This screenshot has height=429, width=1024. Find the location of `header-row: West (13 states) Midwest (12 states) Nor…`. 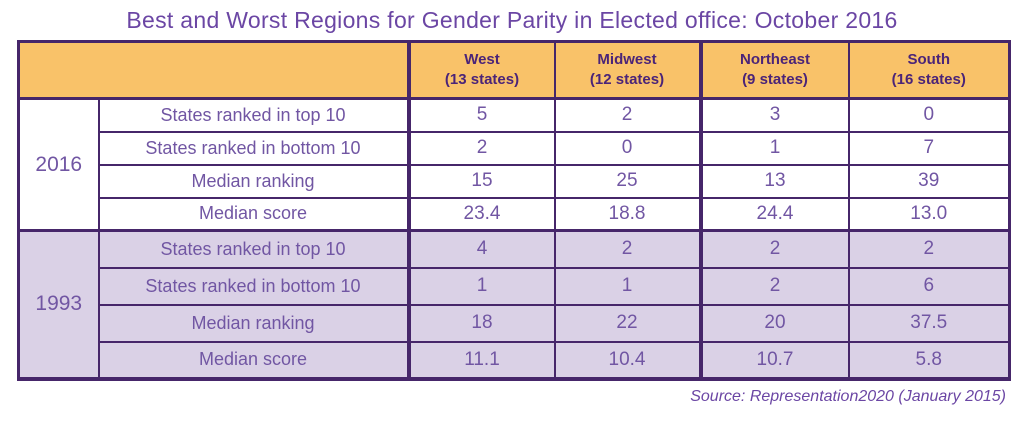

header-row: West (13 states) Midwest (12 states) Nor… is located at coordinates (514, 70).